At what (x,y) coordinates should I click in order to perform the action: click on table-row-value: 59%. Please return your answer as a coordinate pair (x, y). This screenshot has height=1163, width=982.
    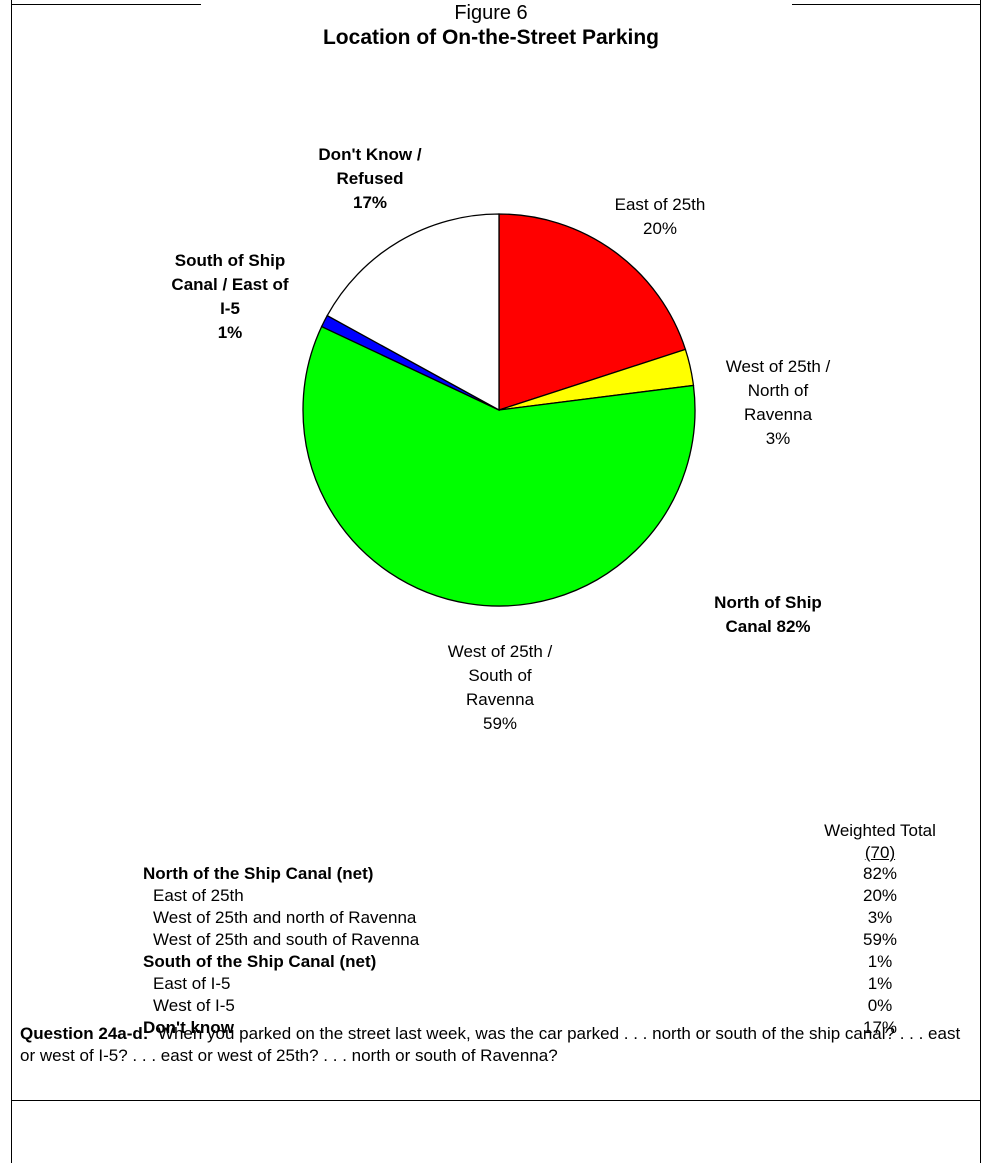
    Looking at the image, I should click on (880, 939).